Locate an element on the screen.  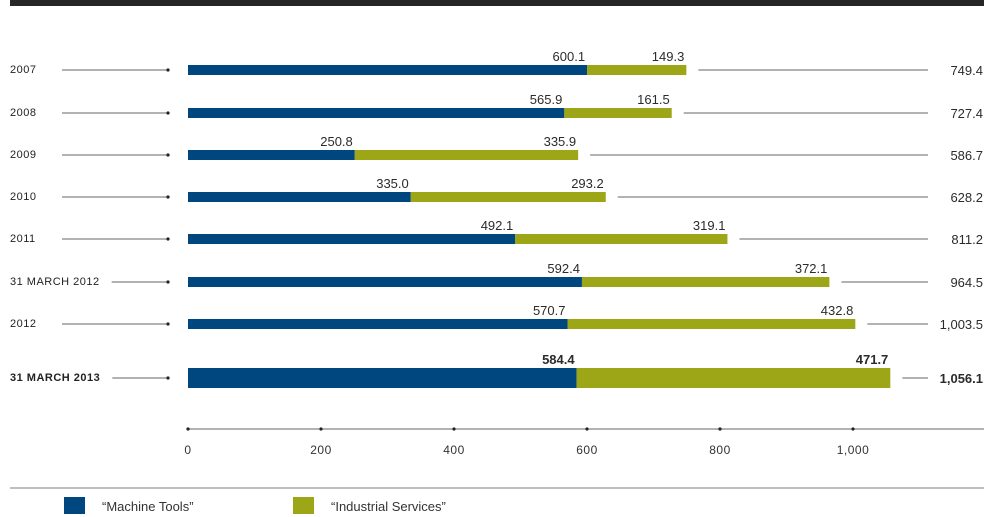
category-label: 2011 is located at coordinates (23, 239).